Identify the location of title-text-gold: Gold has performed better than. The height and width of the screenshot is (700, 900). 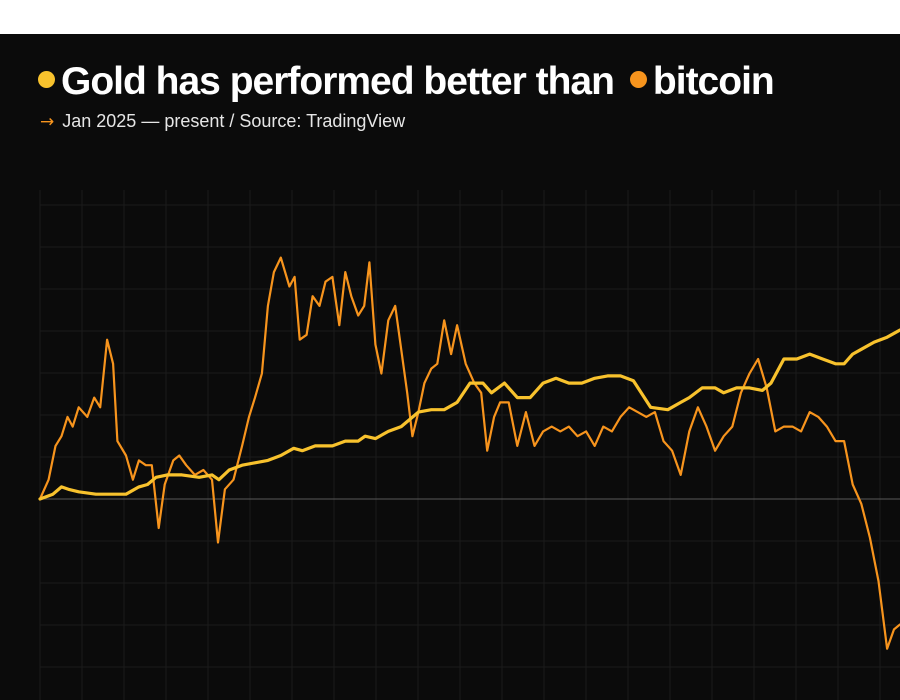
(338, 81).